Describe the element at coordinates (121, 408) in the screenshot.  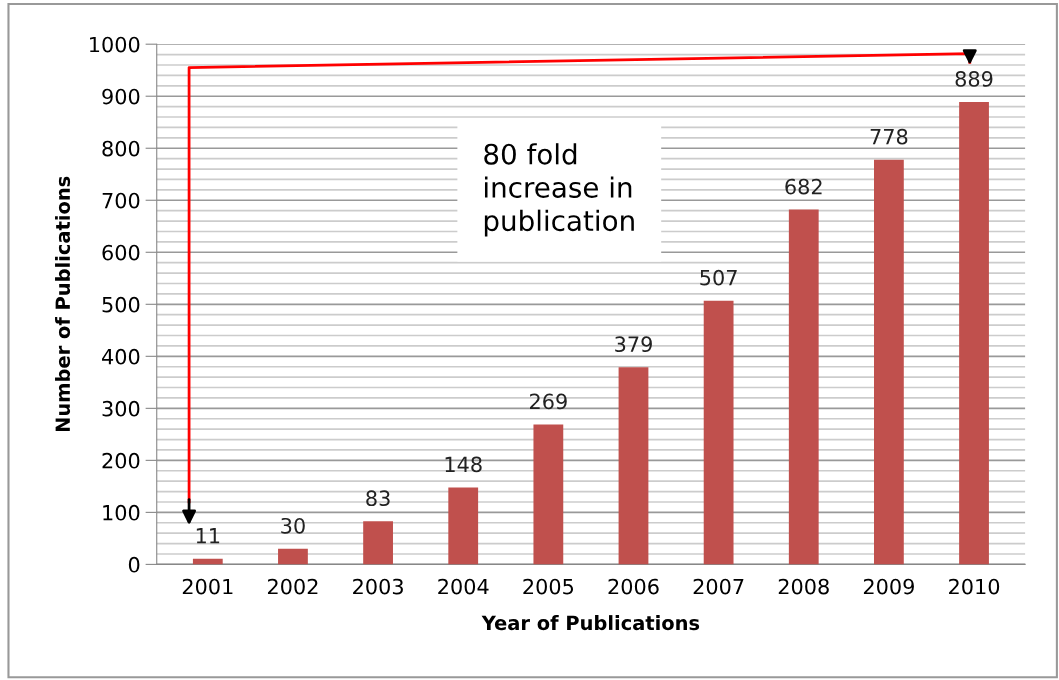
I see `y-tick-label: 300` at that location.